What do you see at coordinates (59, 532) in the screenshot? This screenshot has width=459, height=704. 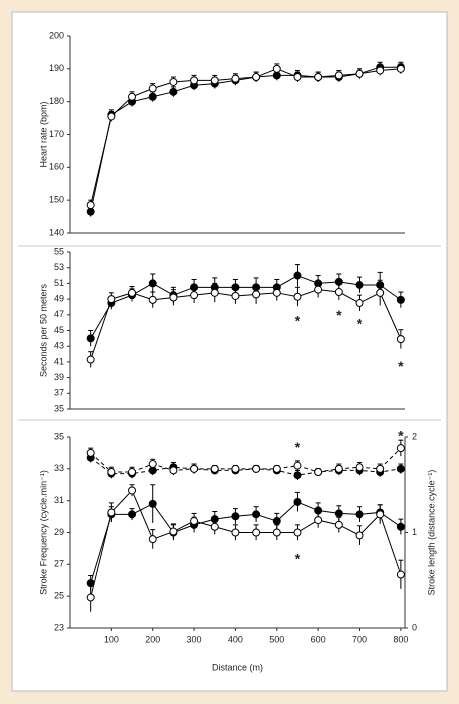 I see `y-tick-label: 29` at bounding box center [59, 532].